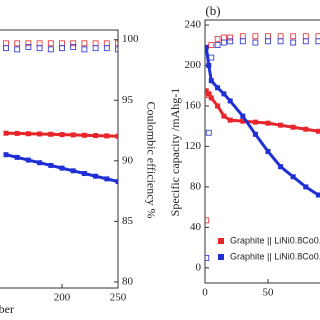 Image resolution: width=320 pixels, height=320 pixels. I want to click on y-tick-label: 200, so click(193, 65).